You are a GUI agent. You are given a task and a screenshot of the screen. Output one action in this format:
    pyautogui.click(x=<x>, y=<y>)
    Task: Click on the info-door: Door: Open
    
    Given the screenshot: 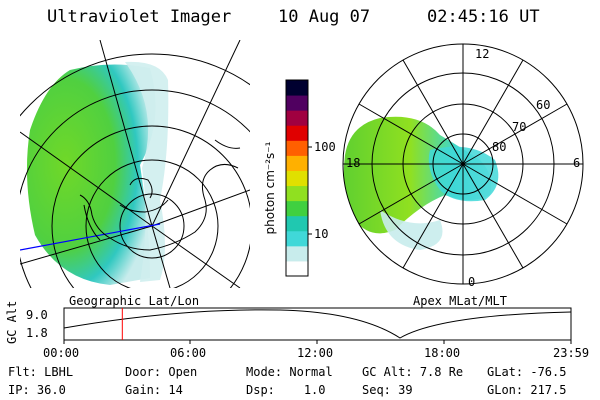 What is the action you would take?
    pyautogui.click(x=161, y=372)
    